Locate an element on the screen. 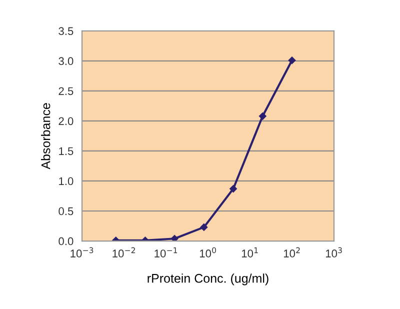 Image resolution: width=400 pixels, height=309 pixels. x-tick-label: 10$^{−3}$ is located at coordinates (82, 252).